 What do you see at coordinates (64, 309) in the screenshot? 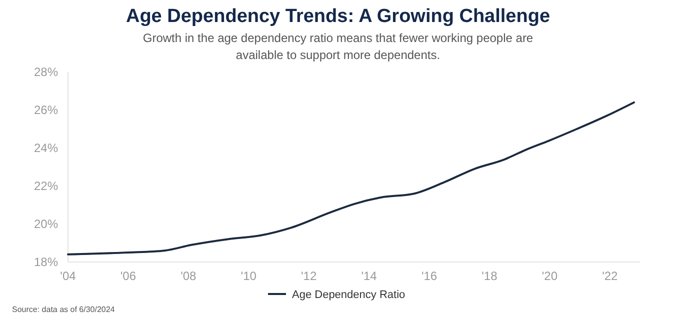
I see `source-note: Source: data as of 6/30/2024` at bounding box center [64, 309].